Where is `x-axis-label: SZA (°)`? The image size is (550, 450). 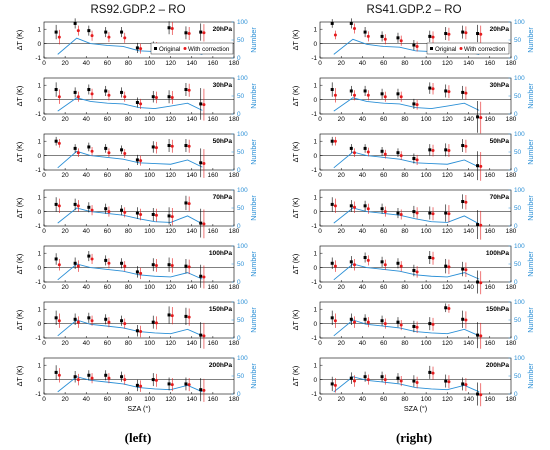 x-axis-label: SZA (°) is located at coordinates (138, 408).